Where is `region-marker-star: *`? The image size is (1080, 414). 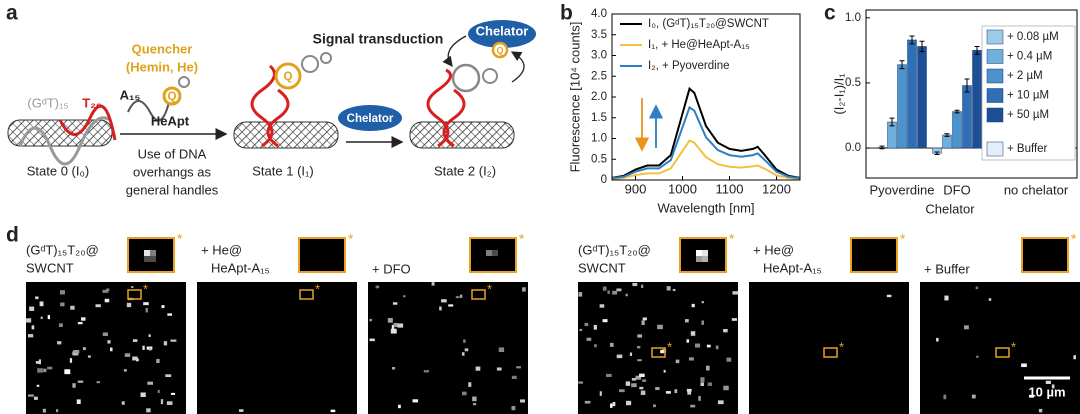 region-marker-star: * is located at coordinates (1013, 346).